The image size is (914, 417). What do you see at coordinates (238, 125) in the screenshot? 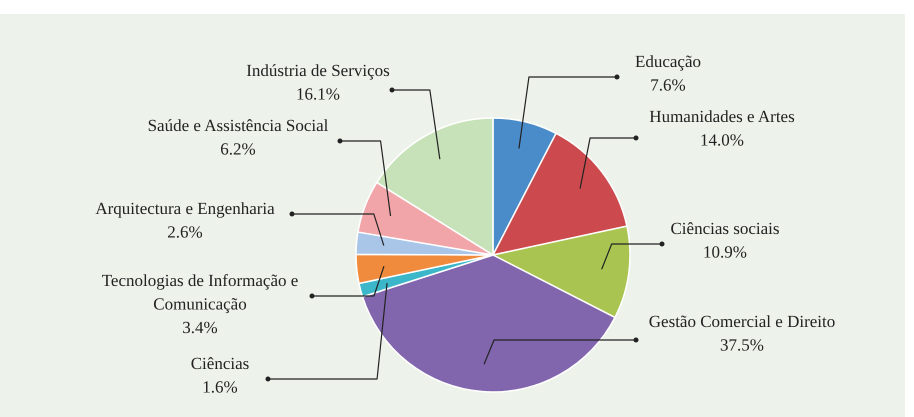
I see `slice-label: Saúde e Assistência Social` at bounding box center [238, 125].